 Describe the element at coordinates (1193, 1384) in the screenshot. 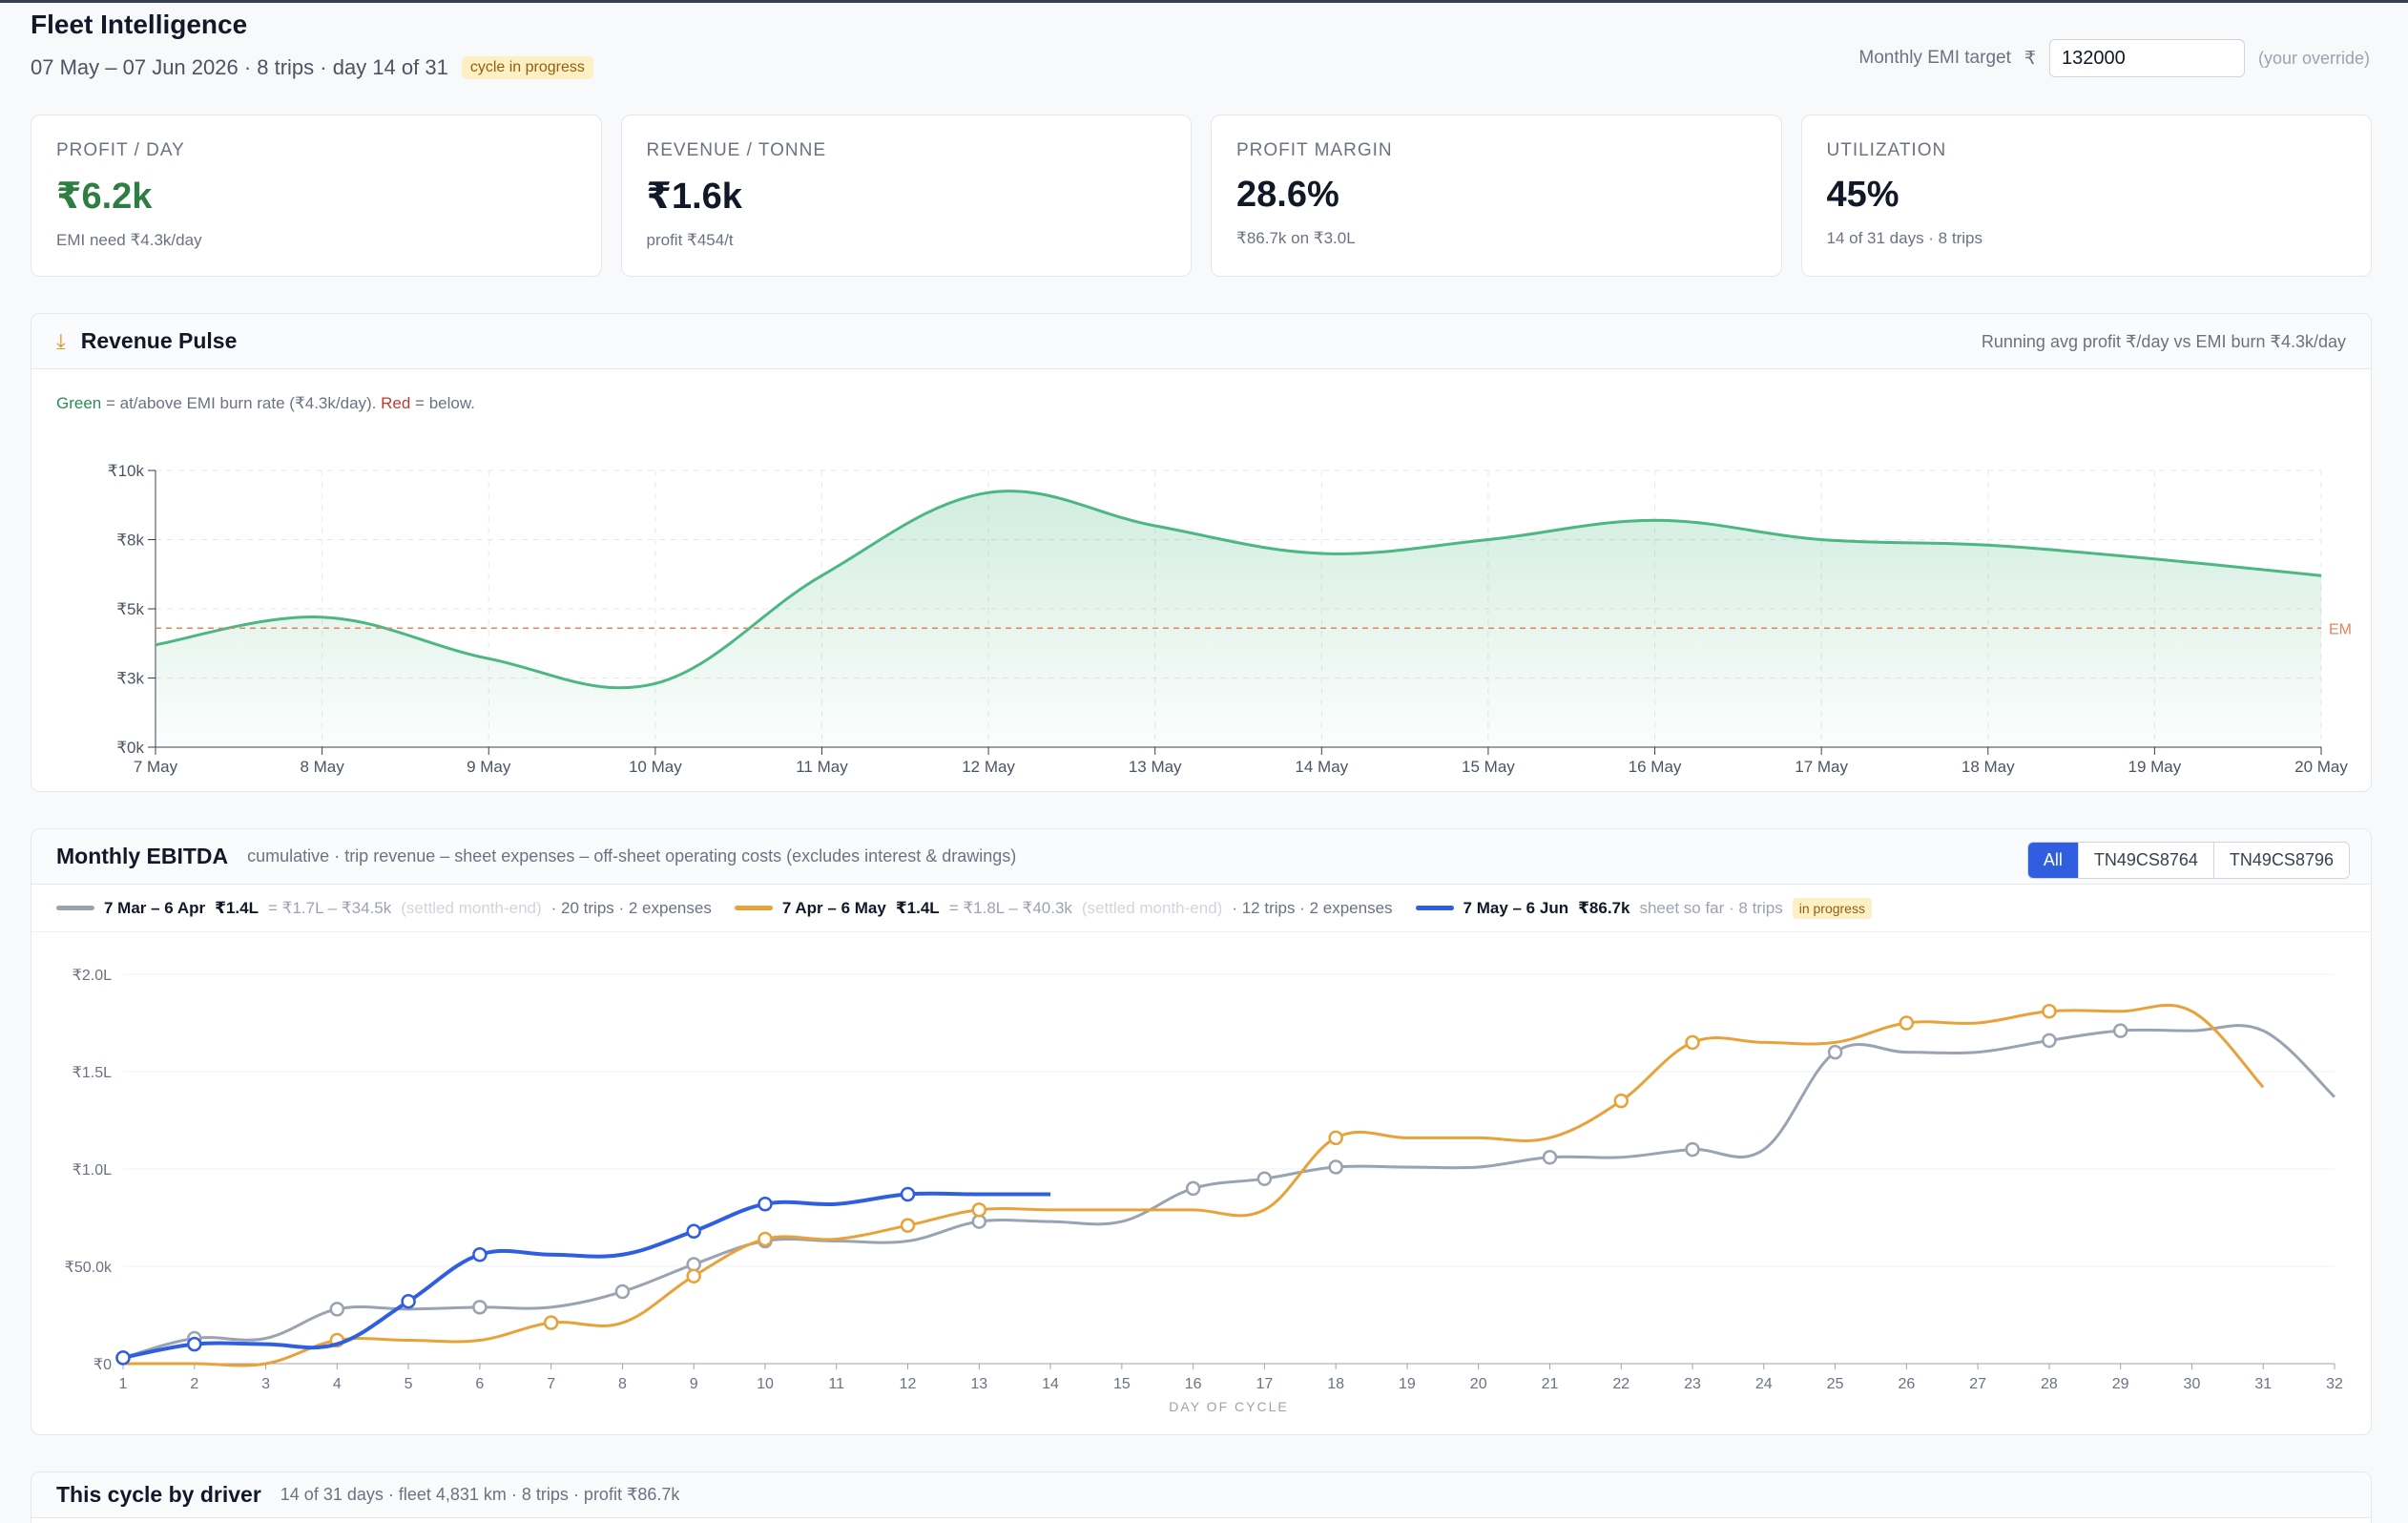

I see `ebitda-x-tick-label: 16` at that location.